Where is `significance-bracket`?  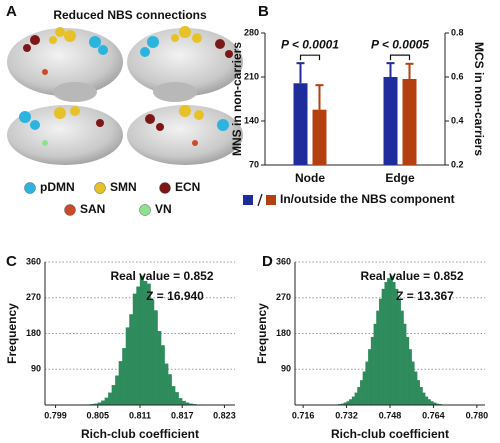
significance-bracket is located at coordinates (310, 57).